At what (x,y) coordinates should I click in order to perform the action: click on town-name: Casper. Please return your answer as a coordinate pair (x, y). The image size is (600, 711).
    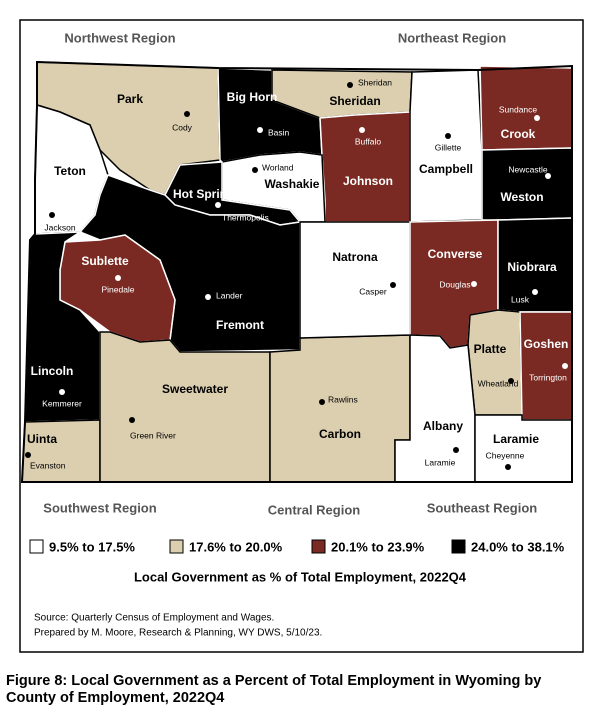
    Looking at the image, I should click on (373, 291).